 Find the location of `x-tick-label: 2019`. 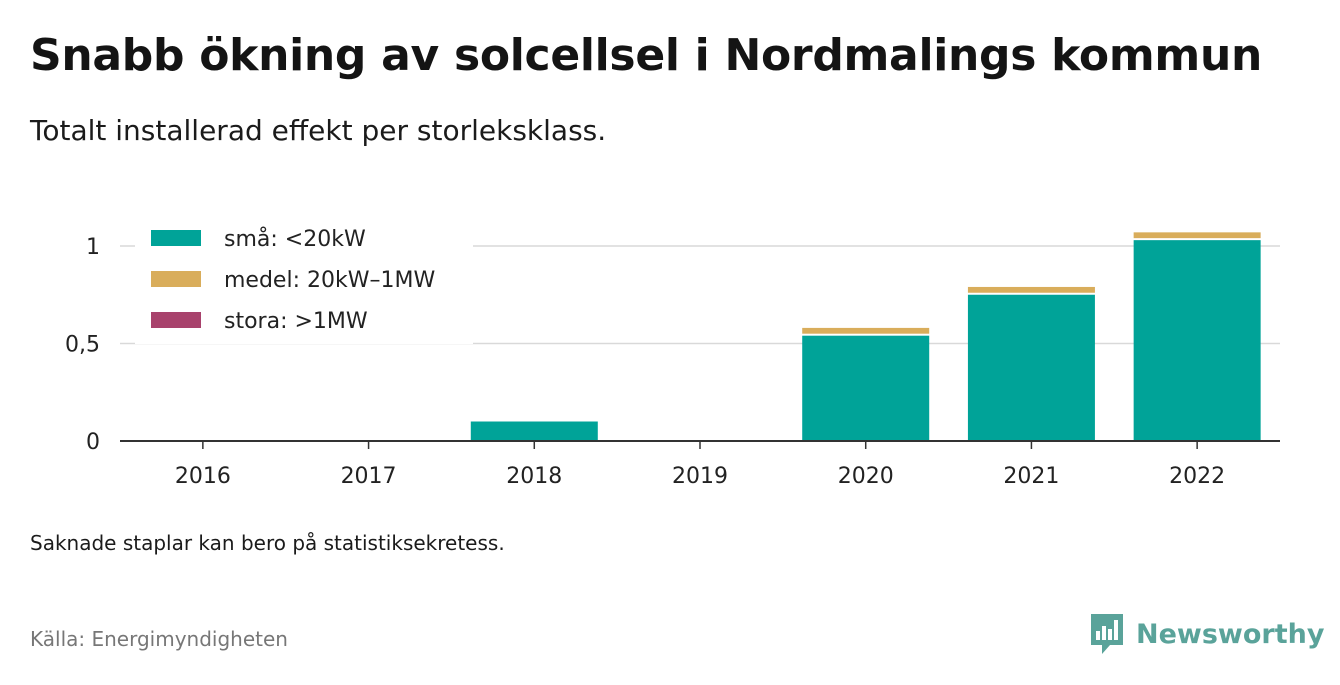

x-tick-label: 2019 is located at coordinates (700, 476).